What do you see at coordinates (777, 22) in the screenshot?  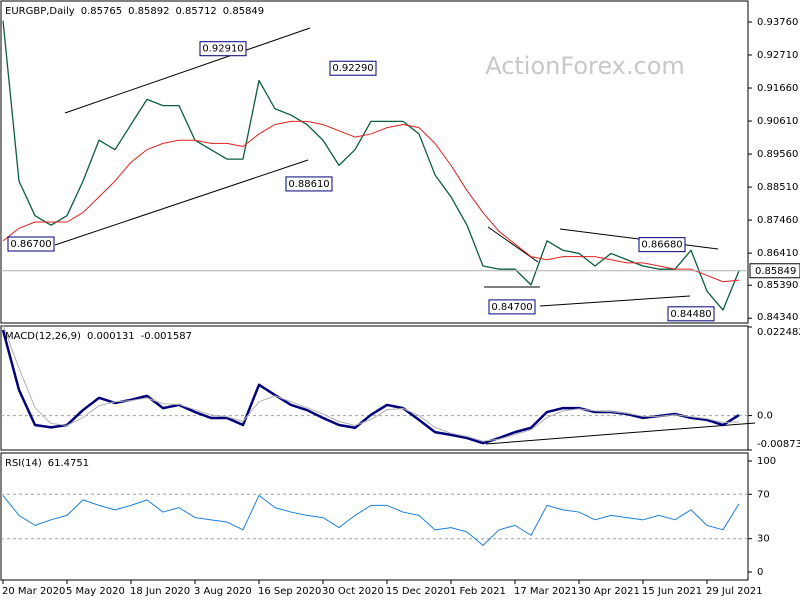 I see `y-tick-label: 0.93760` at bounding box center [777, 22].